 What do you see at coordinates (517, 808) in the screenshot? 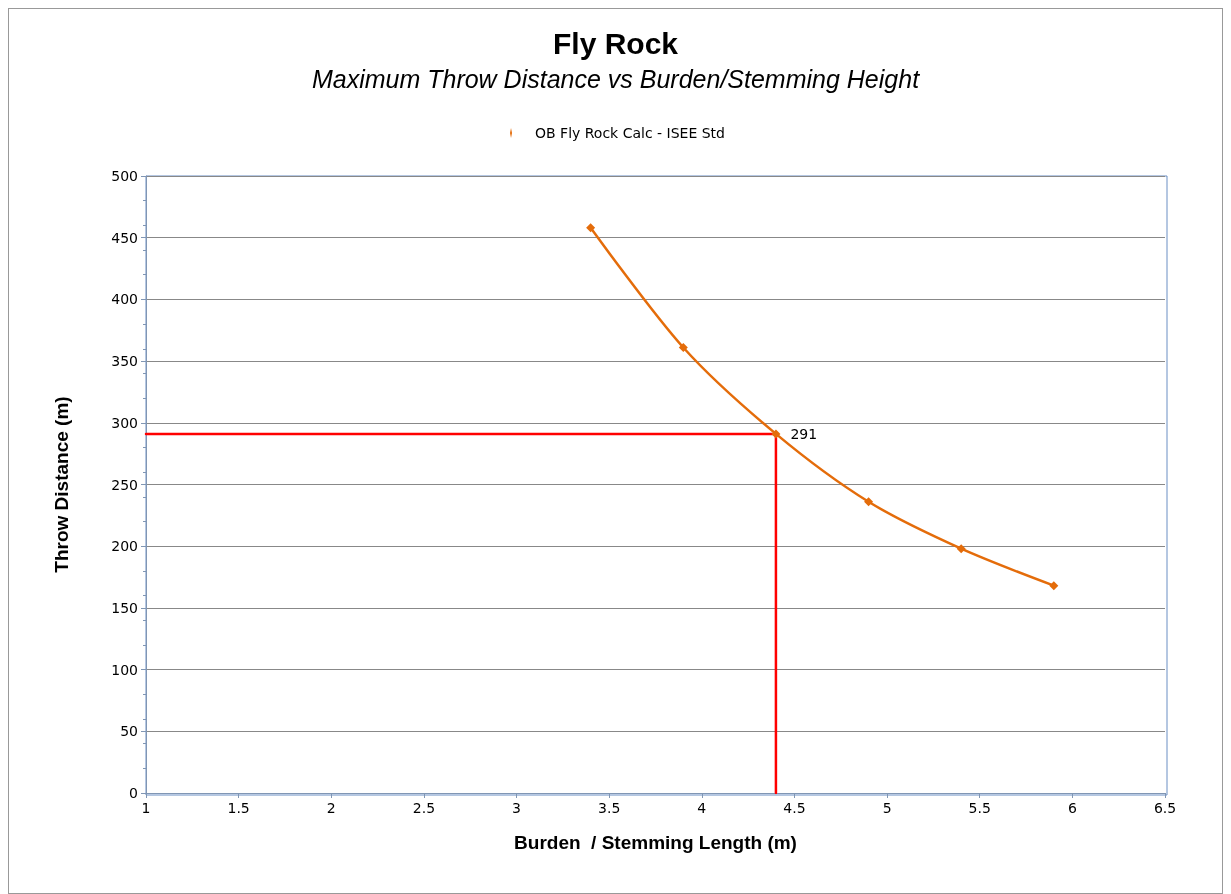
I see `x-tick-label: 3` at bounding box center [517, 808].